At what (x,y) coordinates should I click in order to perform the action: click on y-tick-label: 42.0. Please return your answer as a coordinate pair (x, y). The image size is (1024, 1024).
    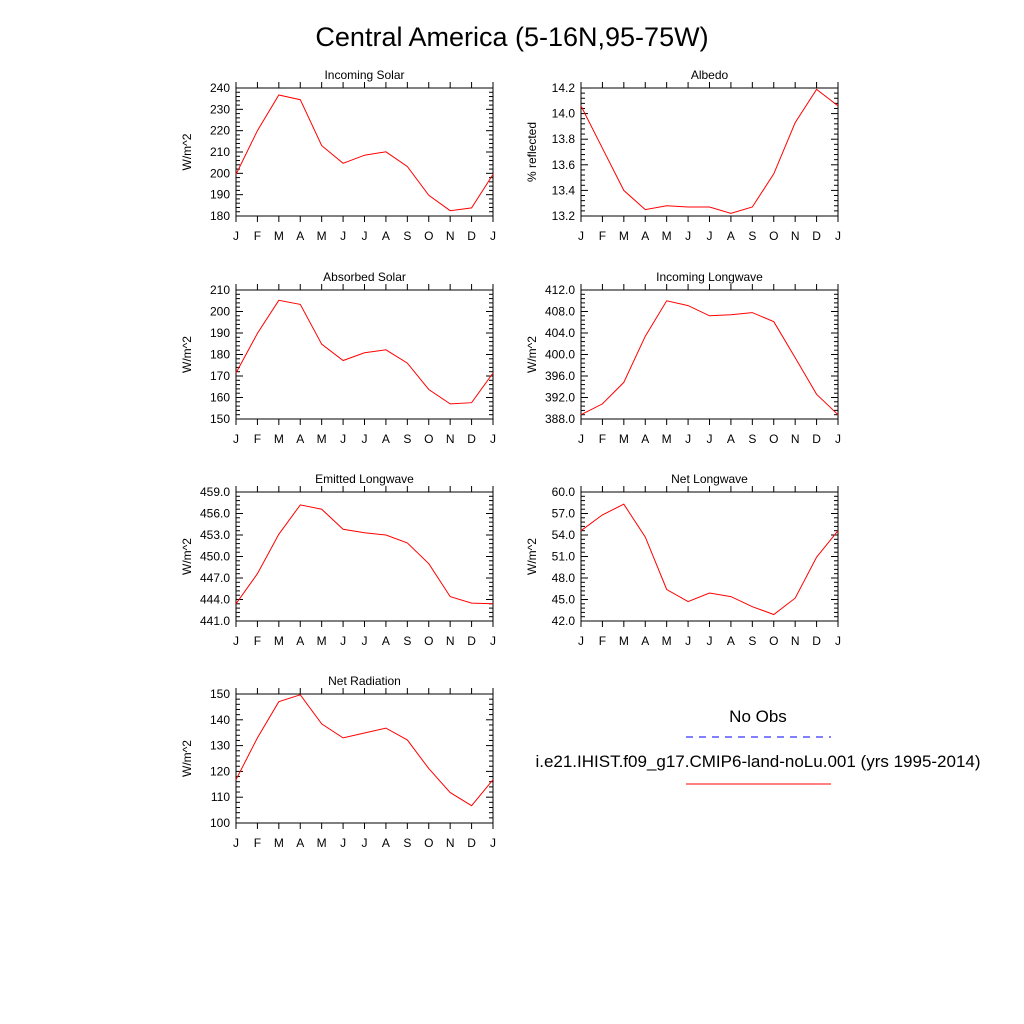
    Looking at the image, I should click on (564, 621).